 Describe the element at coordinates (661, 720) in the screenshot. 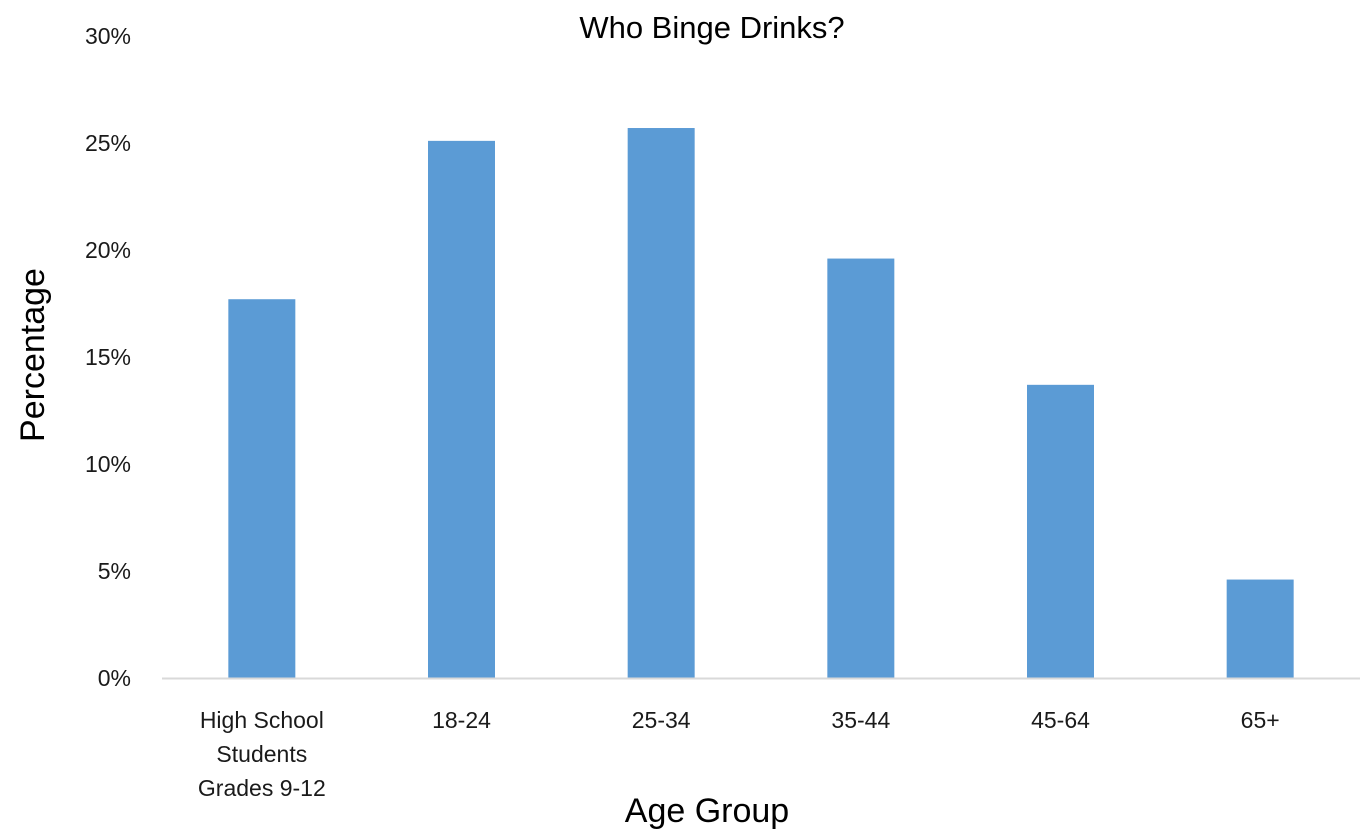

I see `x-tick-label: 25-34` at that location.